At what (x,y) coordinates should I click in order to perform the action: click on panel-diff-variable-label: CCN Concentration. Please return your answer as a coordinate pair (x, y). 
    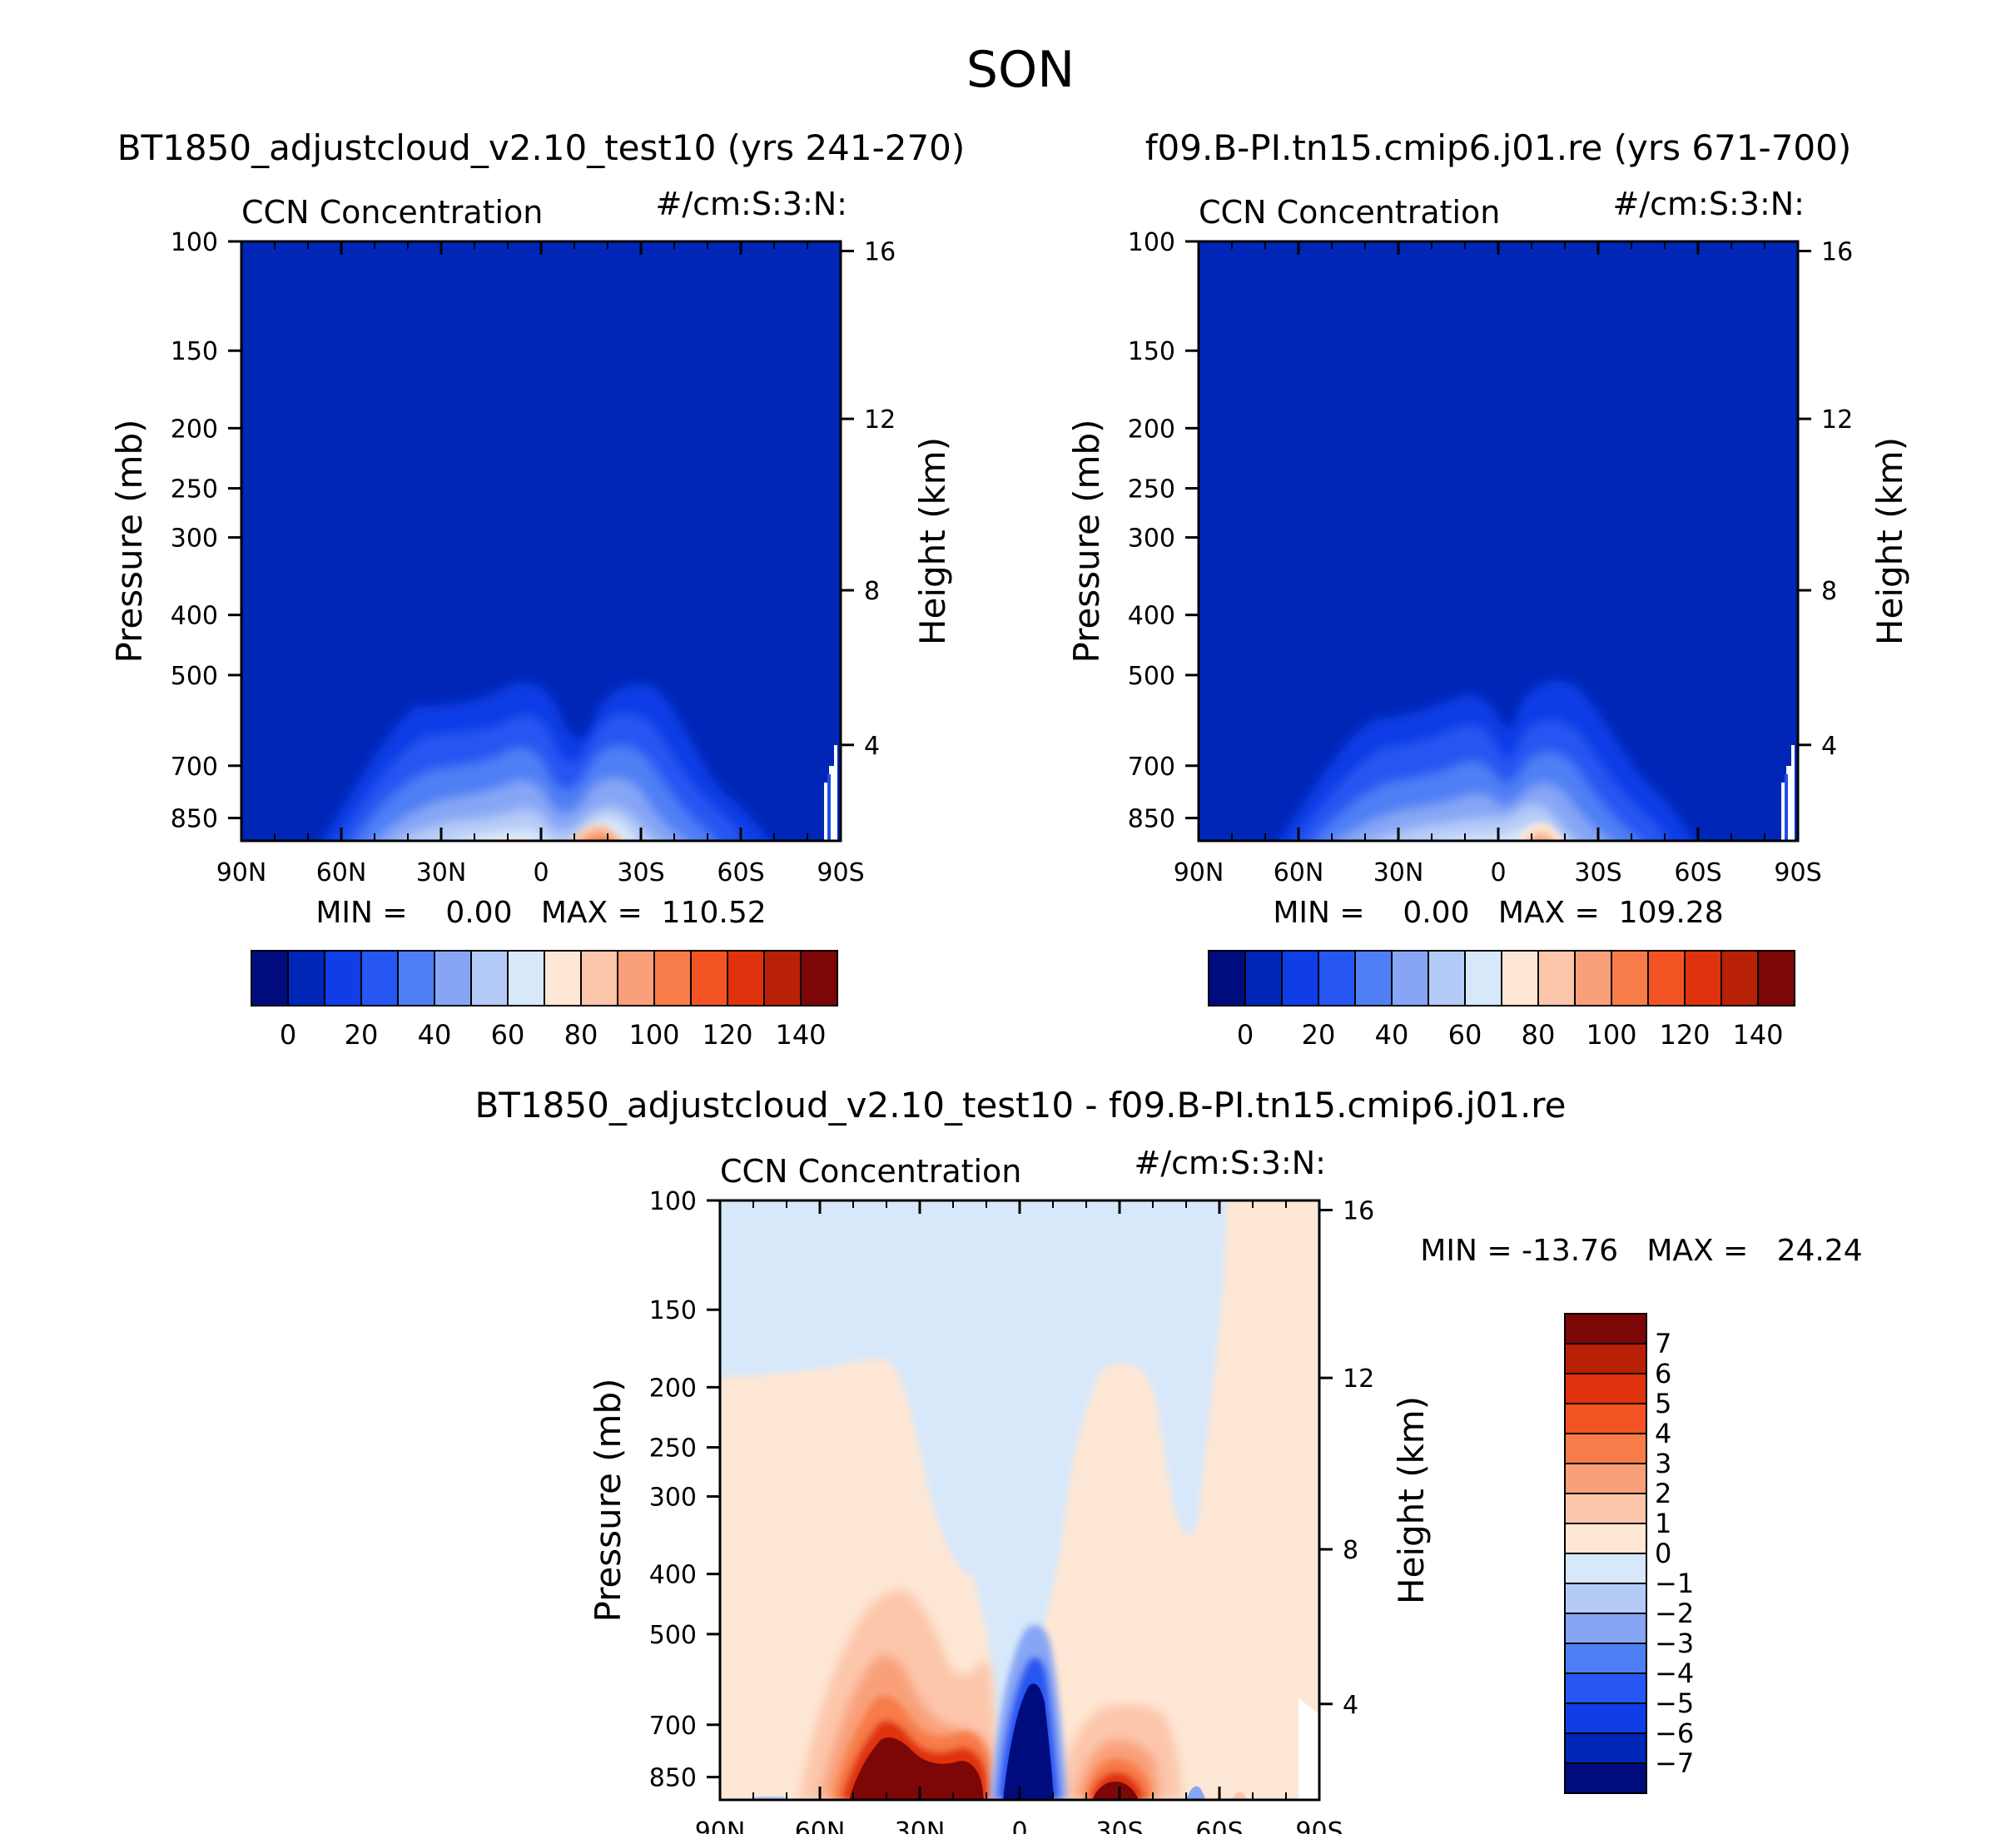
    Looking at the image, I should click on (871, 1171).